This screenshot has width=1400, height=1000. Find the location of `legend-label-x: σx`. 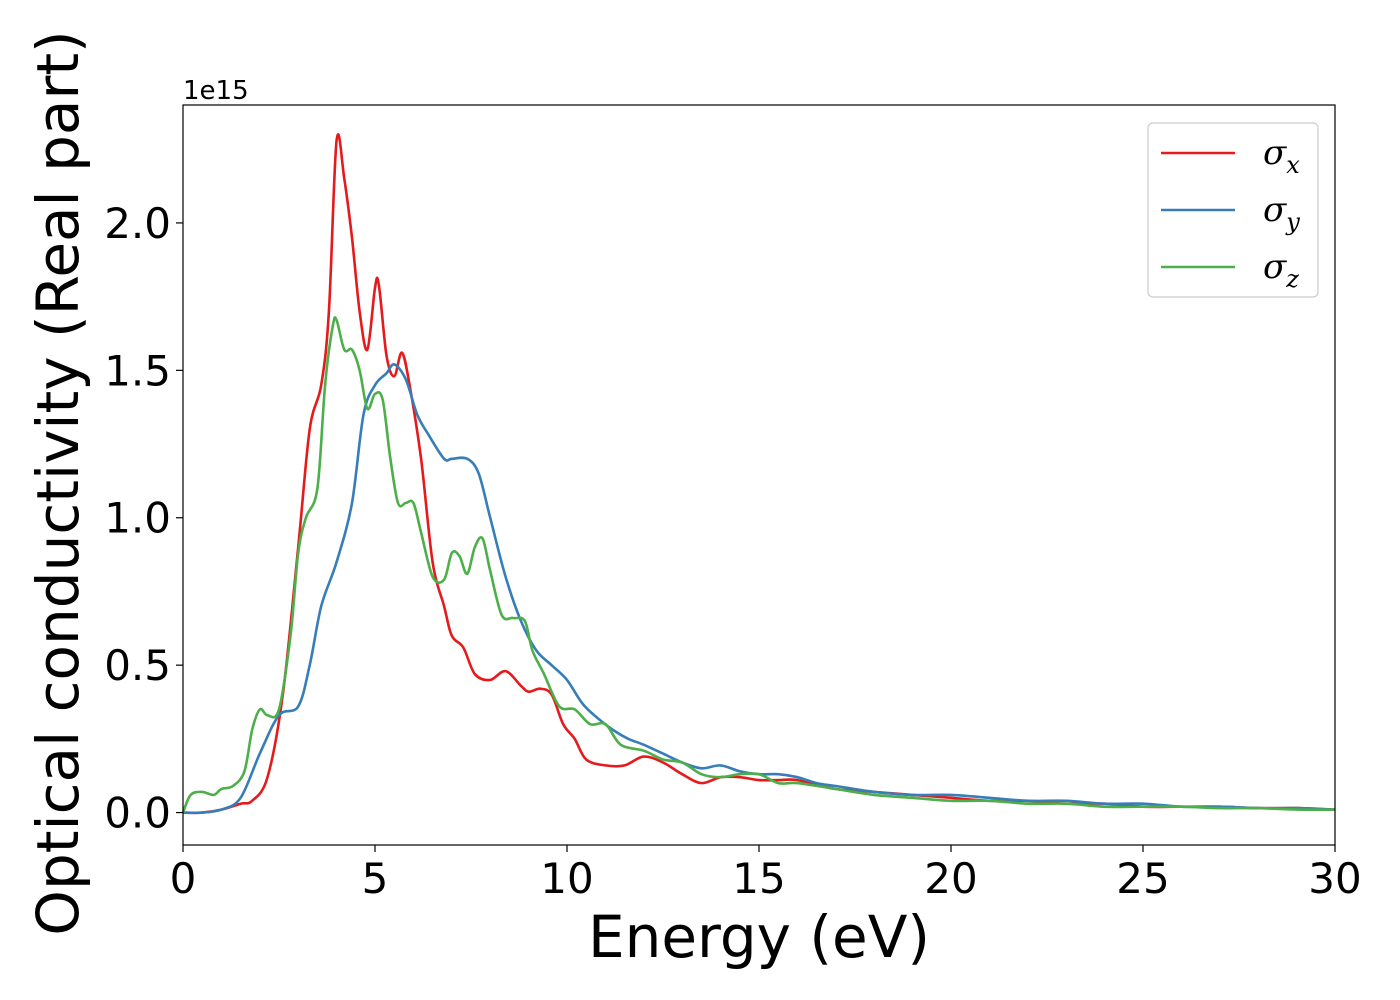

legend-label-x: σx is located at coordinates (1281, 156).